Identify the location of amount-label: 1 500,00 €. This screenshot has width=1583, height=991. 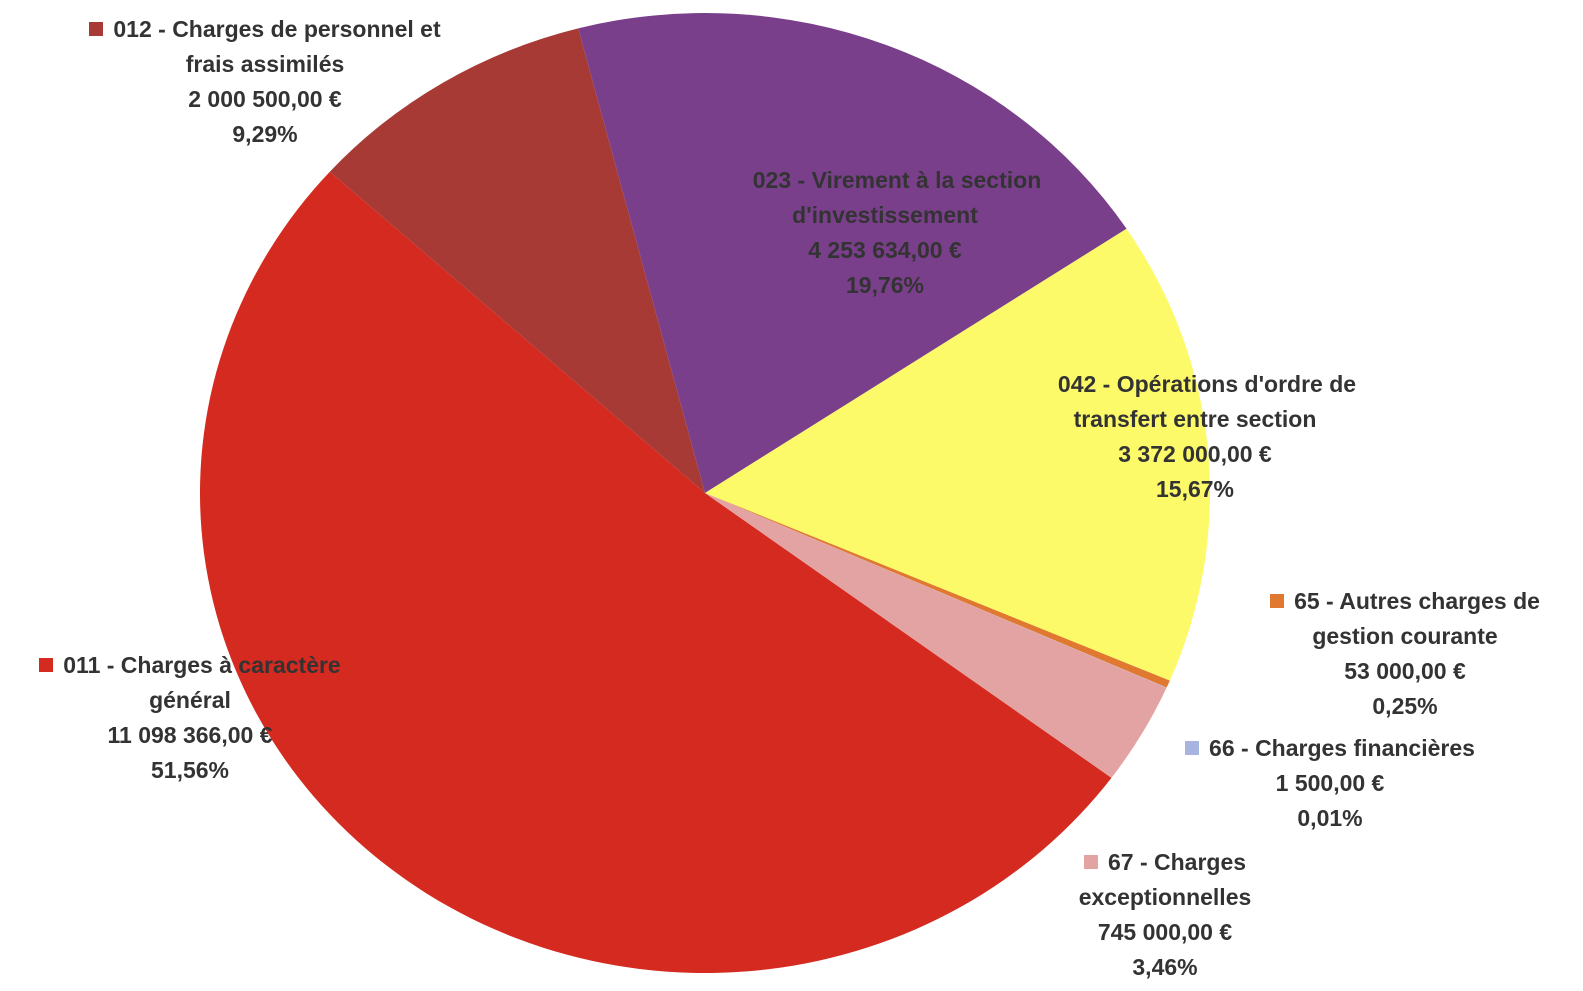
(1330, 783).